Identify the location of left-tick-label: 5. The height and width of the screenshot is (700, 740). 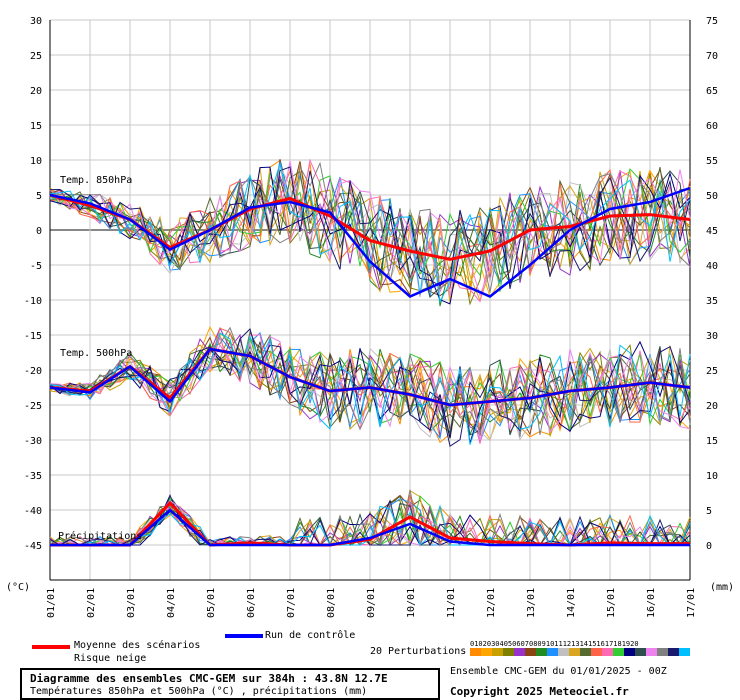
(39, 196).